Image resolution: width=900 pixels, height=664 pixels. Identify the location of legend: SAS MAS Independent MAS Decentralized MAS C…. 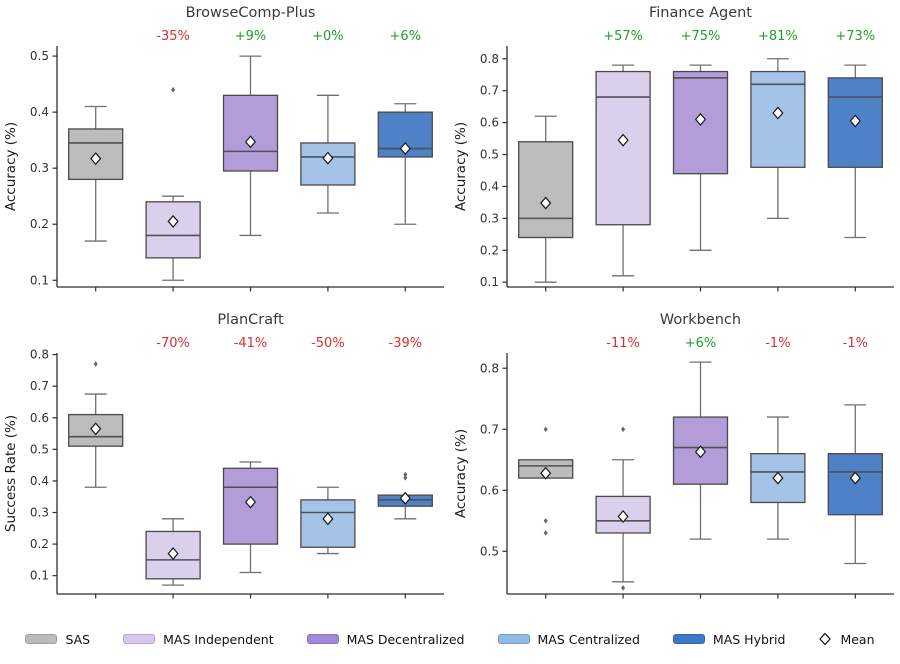
(450, 639).